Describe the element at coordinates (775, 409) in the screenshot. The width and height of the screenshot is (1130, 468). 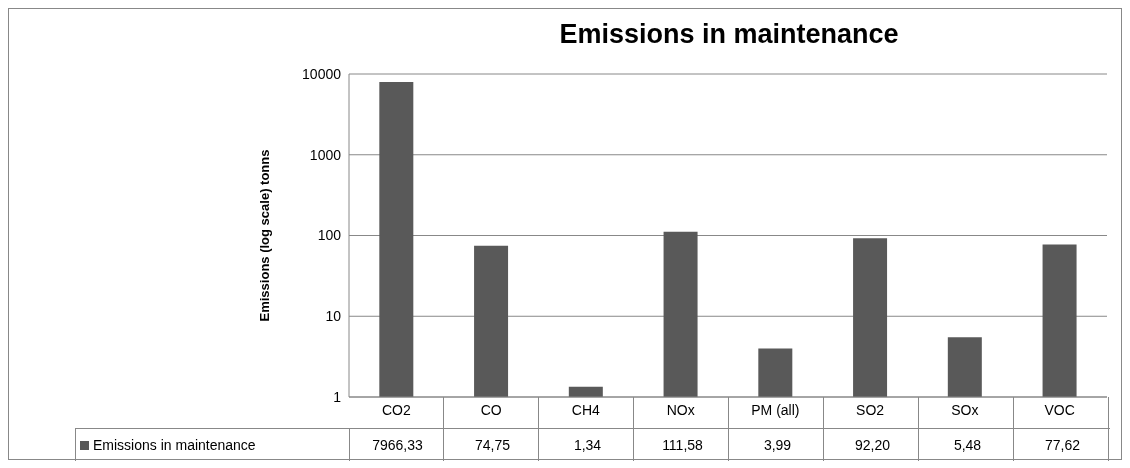
I see `x-tick-label: PM (all)` at that location.